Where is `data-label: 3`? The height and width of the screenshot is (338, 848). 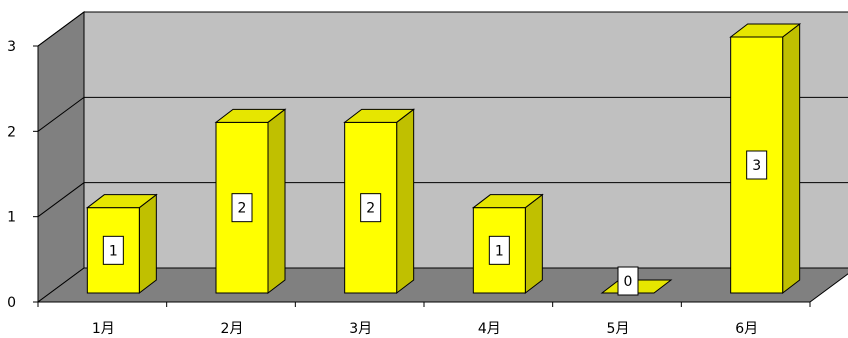
data-label: 3 is located at coordinates (756, 166).